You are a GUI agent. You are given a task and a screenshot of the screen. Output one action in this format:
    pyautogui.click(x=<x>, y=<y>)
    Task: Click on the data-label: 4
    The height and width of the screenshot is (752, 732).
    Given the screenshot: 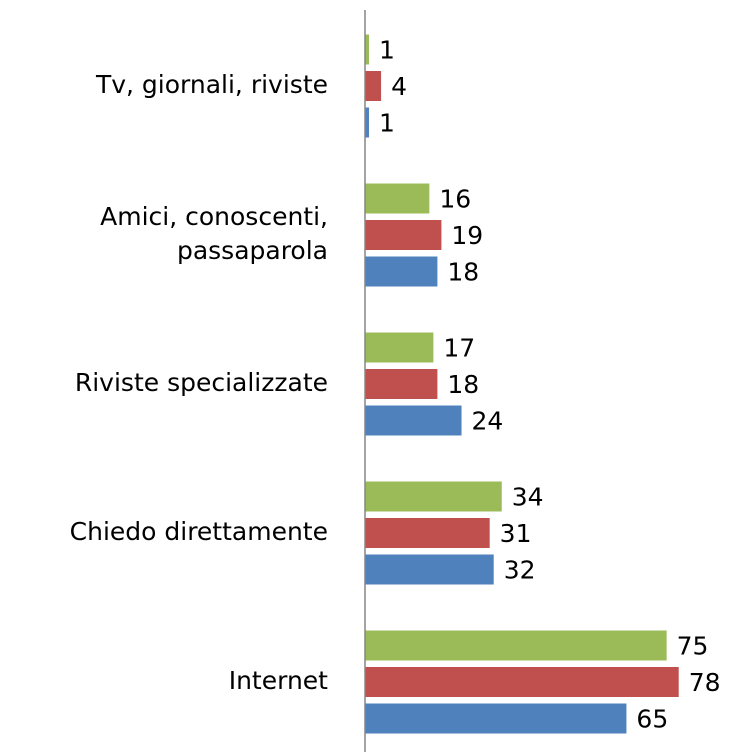 What is the action you would take?
    pyautogui.click(x=399, y=86)
    